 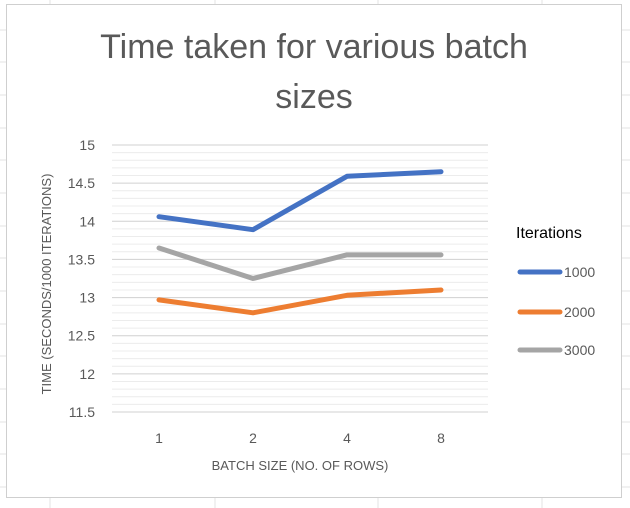 What do you see at coordinates (159, 438) in the screenshot?
I see `x-tick-label: 1` at bounding box center [159, 438].